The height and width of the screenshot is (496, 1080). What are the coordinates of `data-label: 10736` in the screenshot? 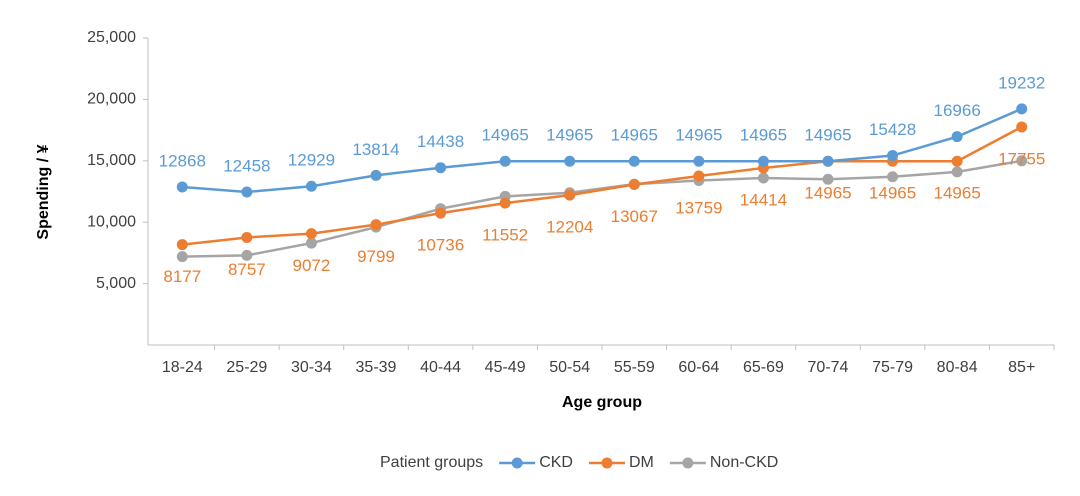 It's located at (440, 245).